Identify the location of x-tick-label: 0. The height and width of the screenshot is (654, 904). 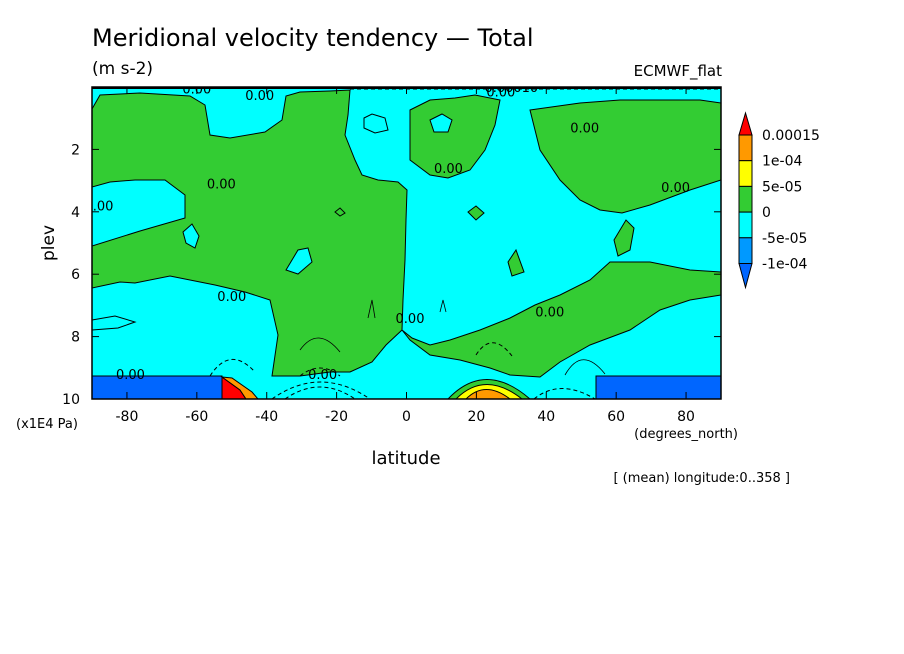
(406, 417).